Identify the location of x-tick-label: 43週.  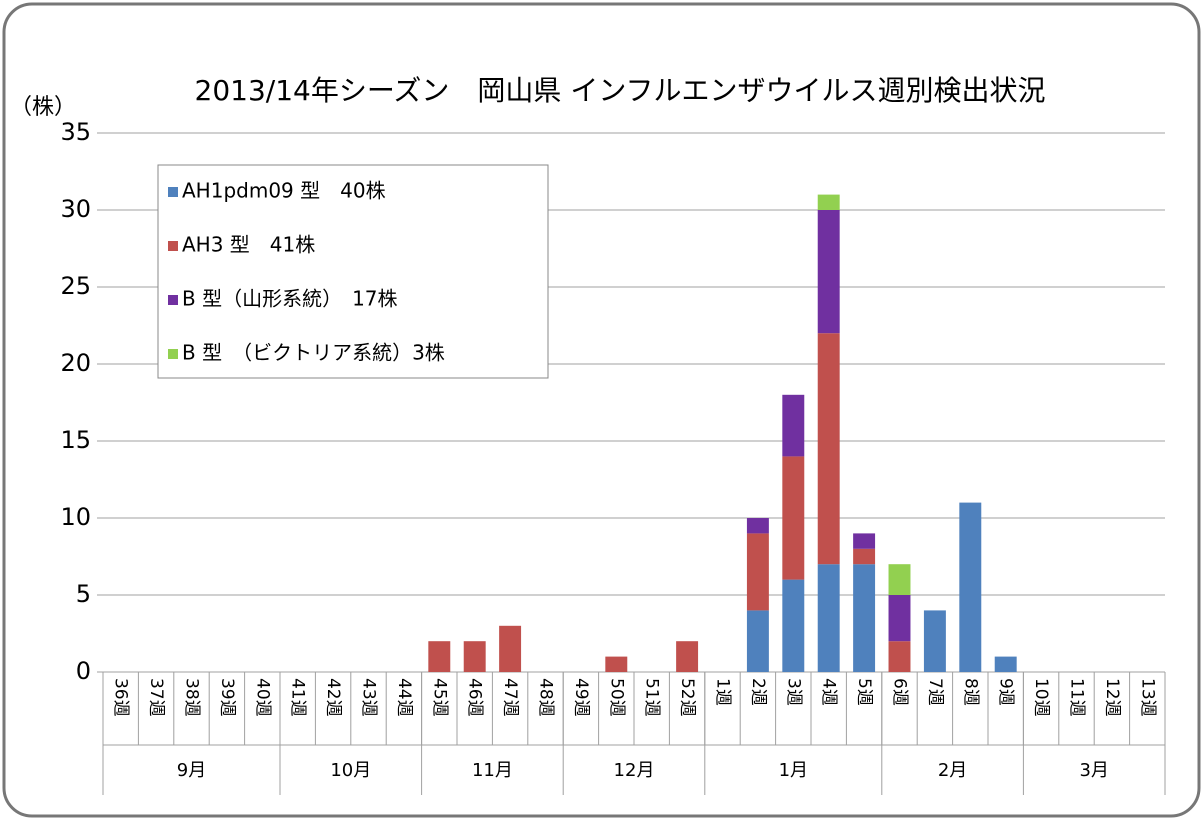
(369, 697).